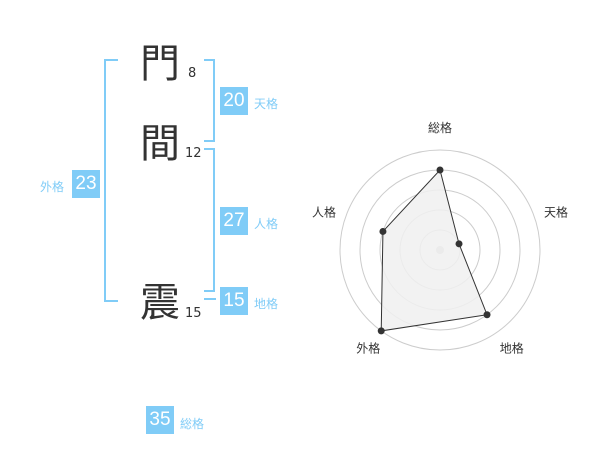 The width and height of the screenshot is (600, 470). What do you see at coordinates (209, 100) in the screenshot?
I see `tenkaku-bracket` at bounding box center [209, 100].